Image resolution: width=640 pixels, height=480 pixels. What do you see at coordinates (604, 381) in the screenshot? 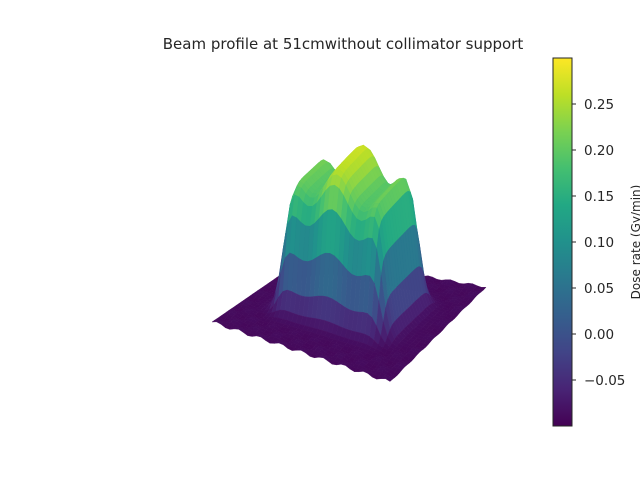
I see `colorbar-tick-label: −0.05` at bounding box center [604, 381].